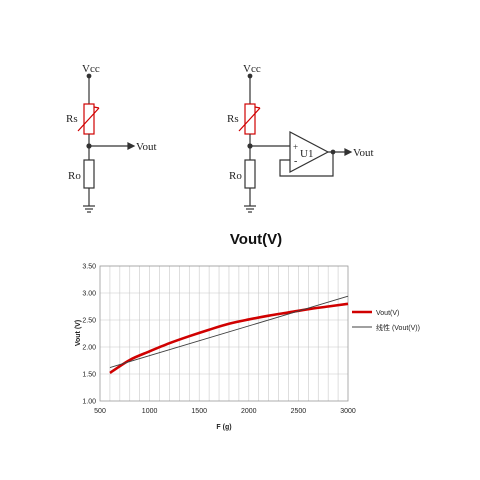 This screenshot has width=480, height=480. I want to click on y-tick-label: 1.00, so click(89, 402).